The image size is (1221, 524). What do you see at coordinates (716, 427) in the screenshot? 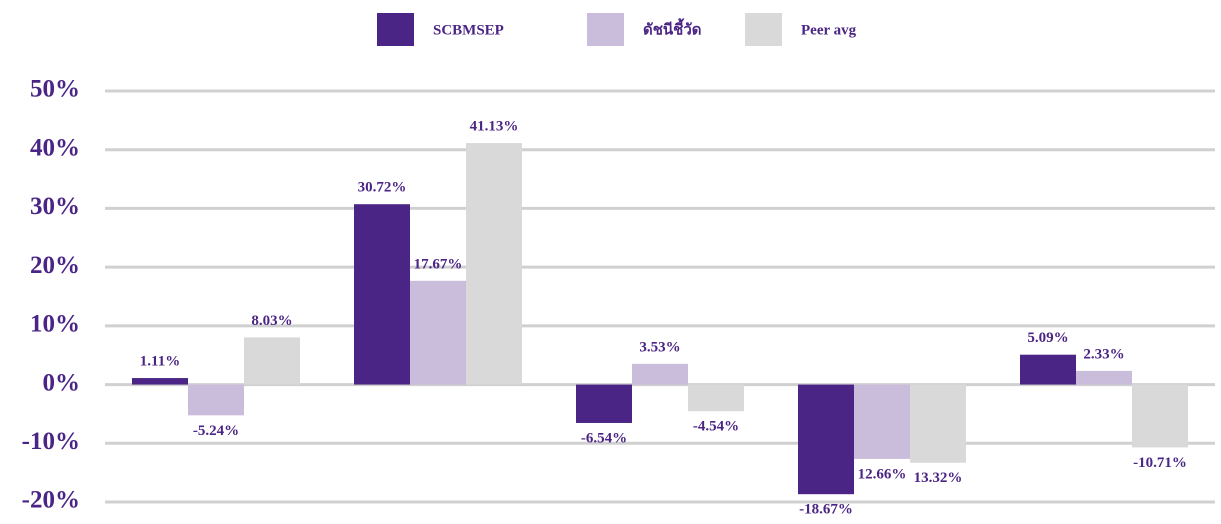
I see `value-label: -4.54%` at bounding box center [716, 427].